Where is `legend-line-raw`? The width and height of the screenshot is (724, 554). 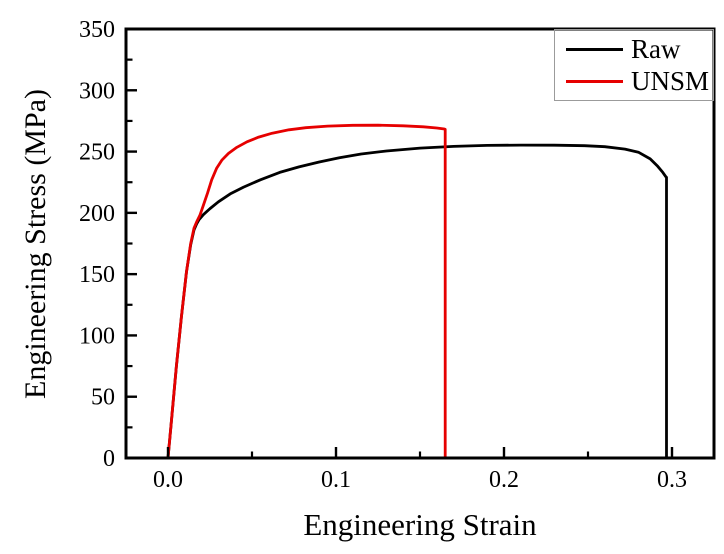 legend-line-raw is located at coordinates (594, 49).